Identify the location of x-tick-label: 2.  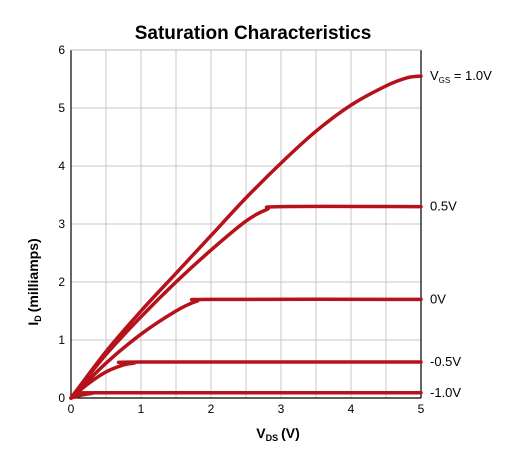
(211, 409).